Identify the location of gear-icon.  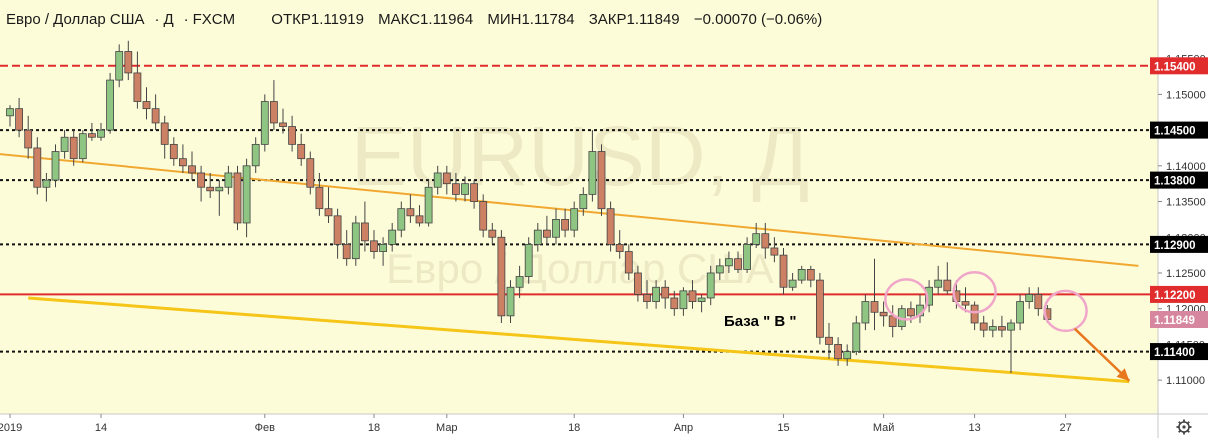
(1184, 427).